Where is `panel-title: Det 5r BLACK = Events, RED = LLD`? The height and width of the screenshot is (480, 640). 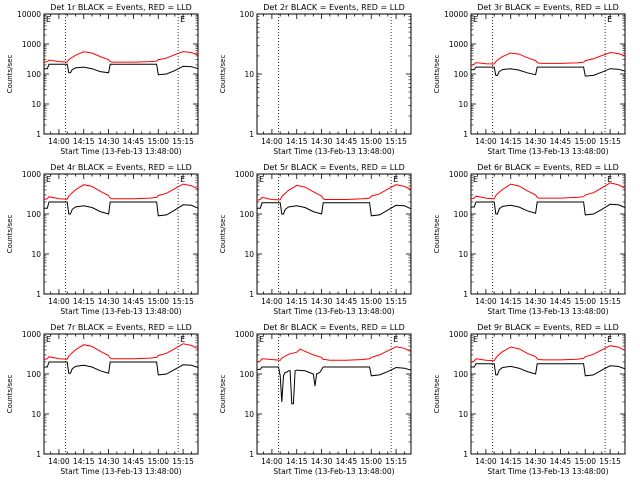 panel-title: Det 5r BLACK = Events, RED = LLD is located at coordinates (334, 167).